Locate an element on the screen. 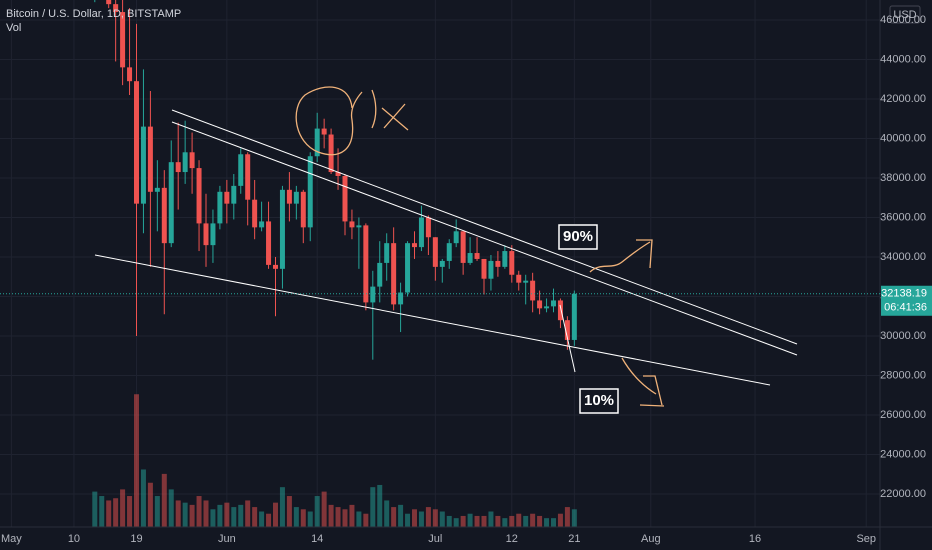 The height and width of the screenshot is (550, 932). currency-box is located at coordinates (905, 14).